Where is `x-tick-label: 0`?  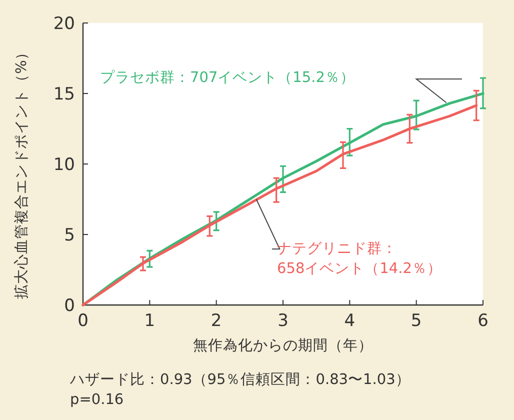 x-tick-label: 0 is located at coordinates (83, 321).